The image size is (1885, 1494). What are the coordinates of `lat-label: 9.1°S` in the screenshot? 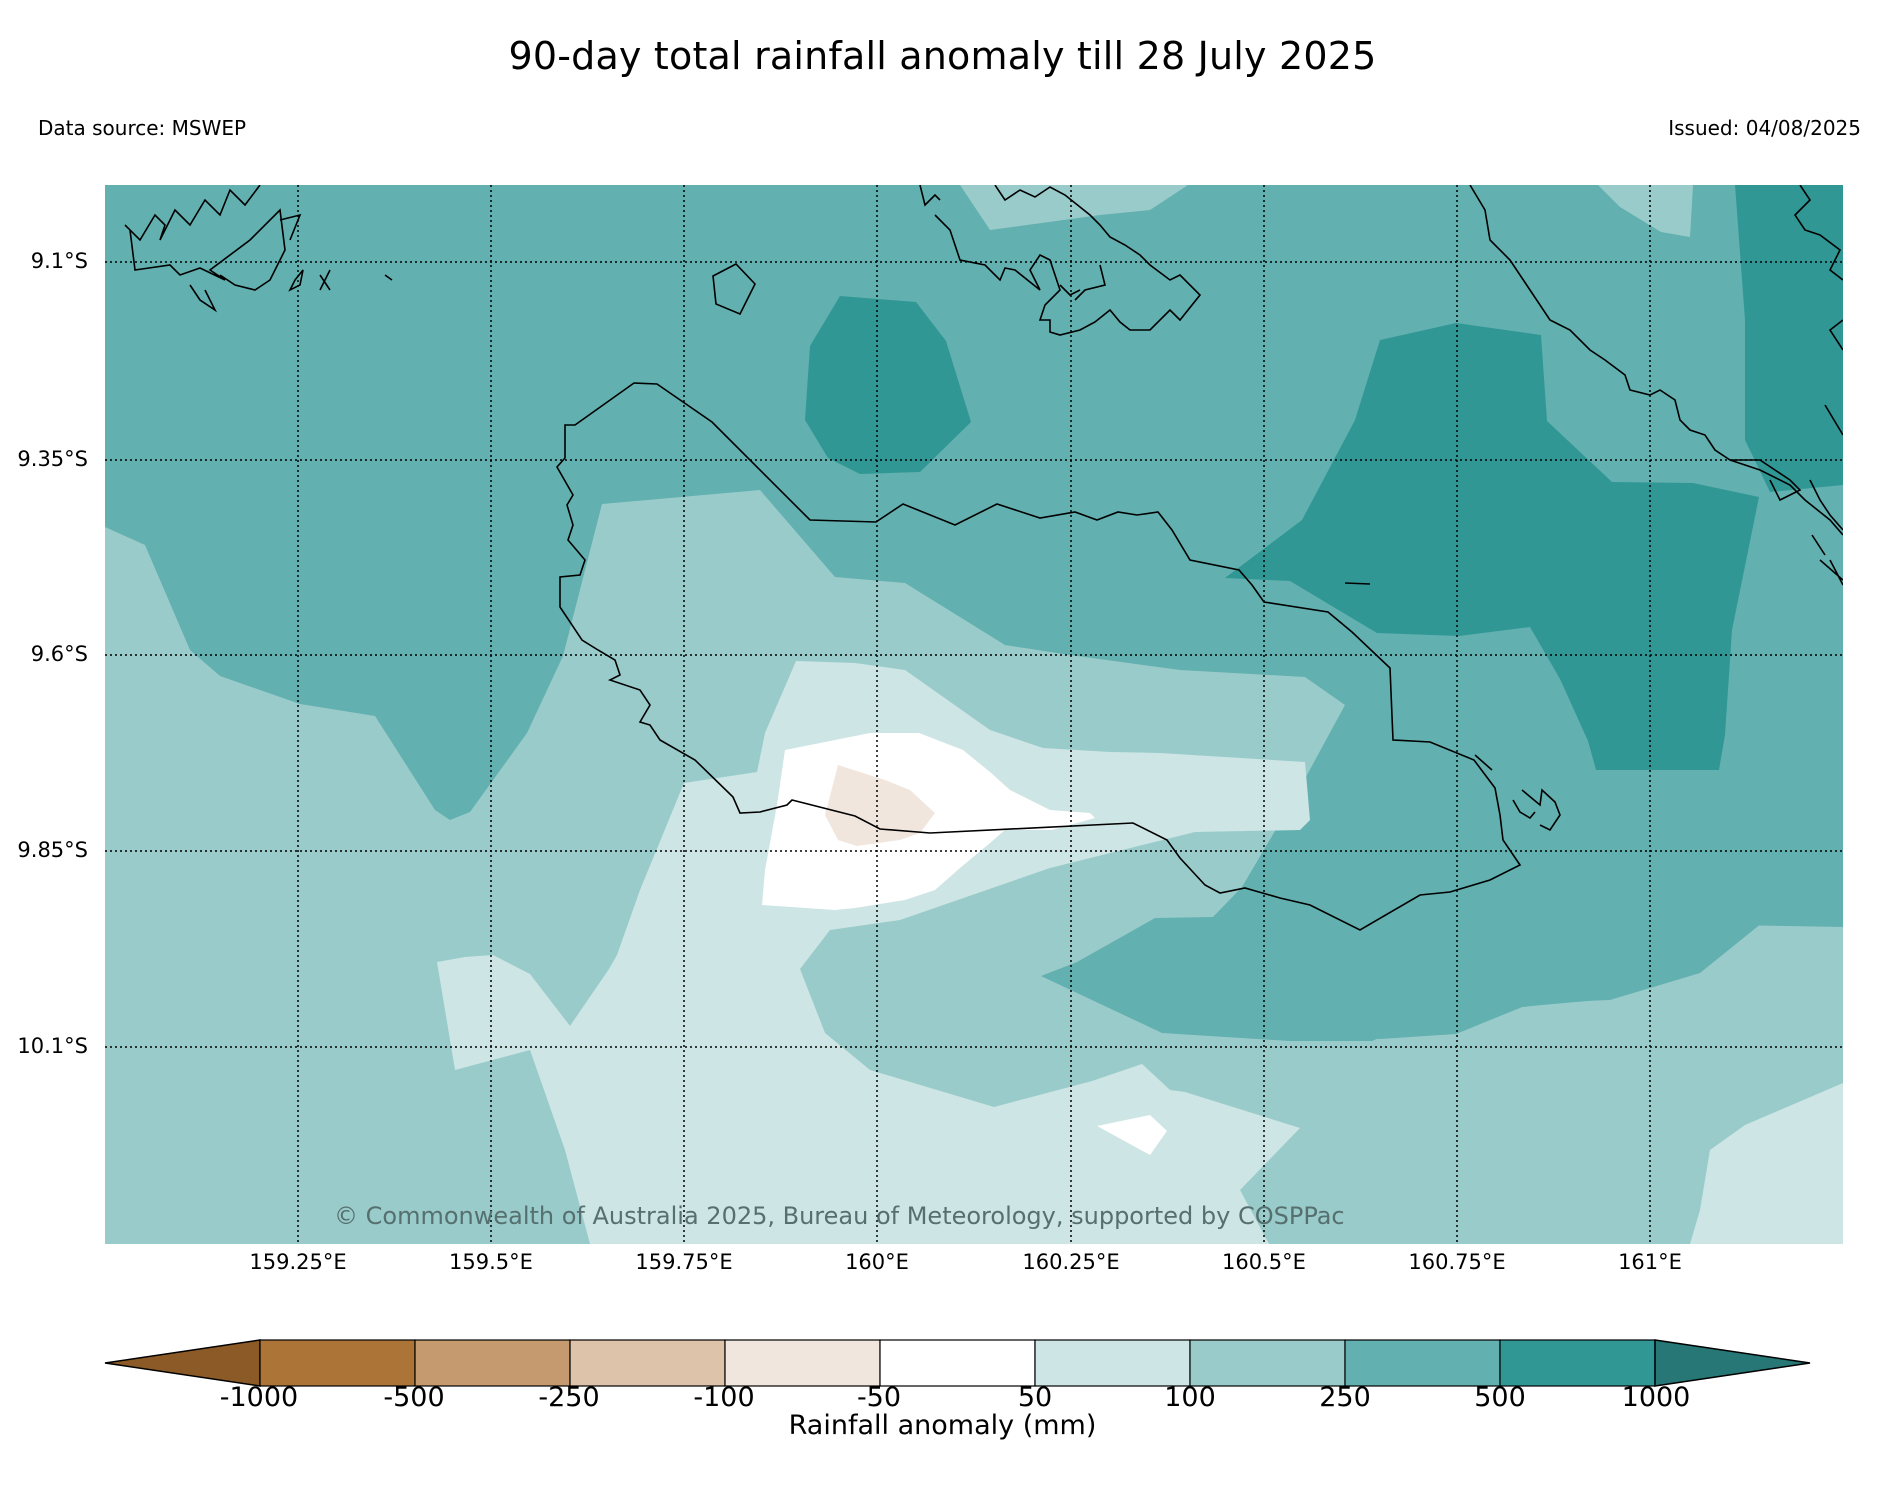 It's located at (59, 261).